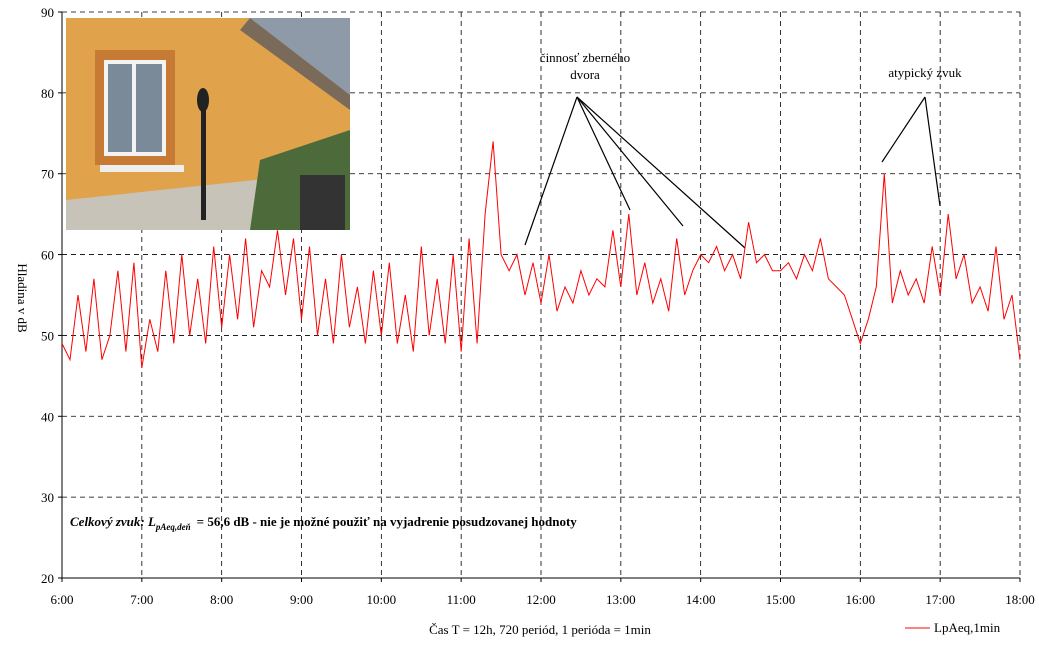 The height and width of the screenshot is (645, 1039). I want to click on x-tick-label: 6:00, so click(61, 599).